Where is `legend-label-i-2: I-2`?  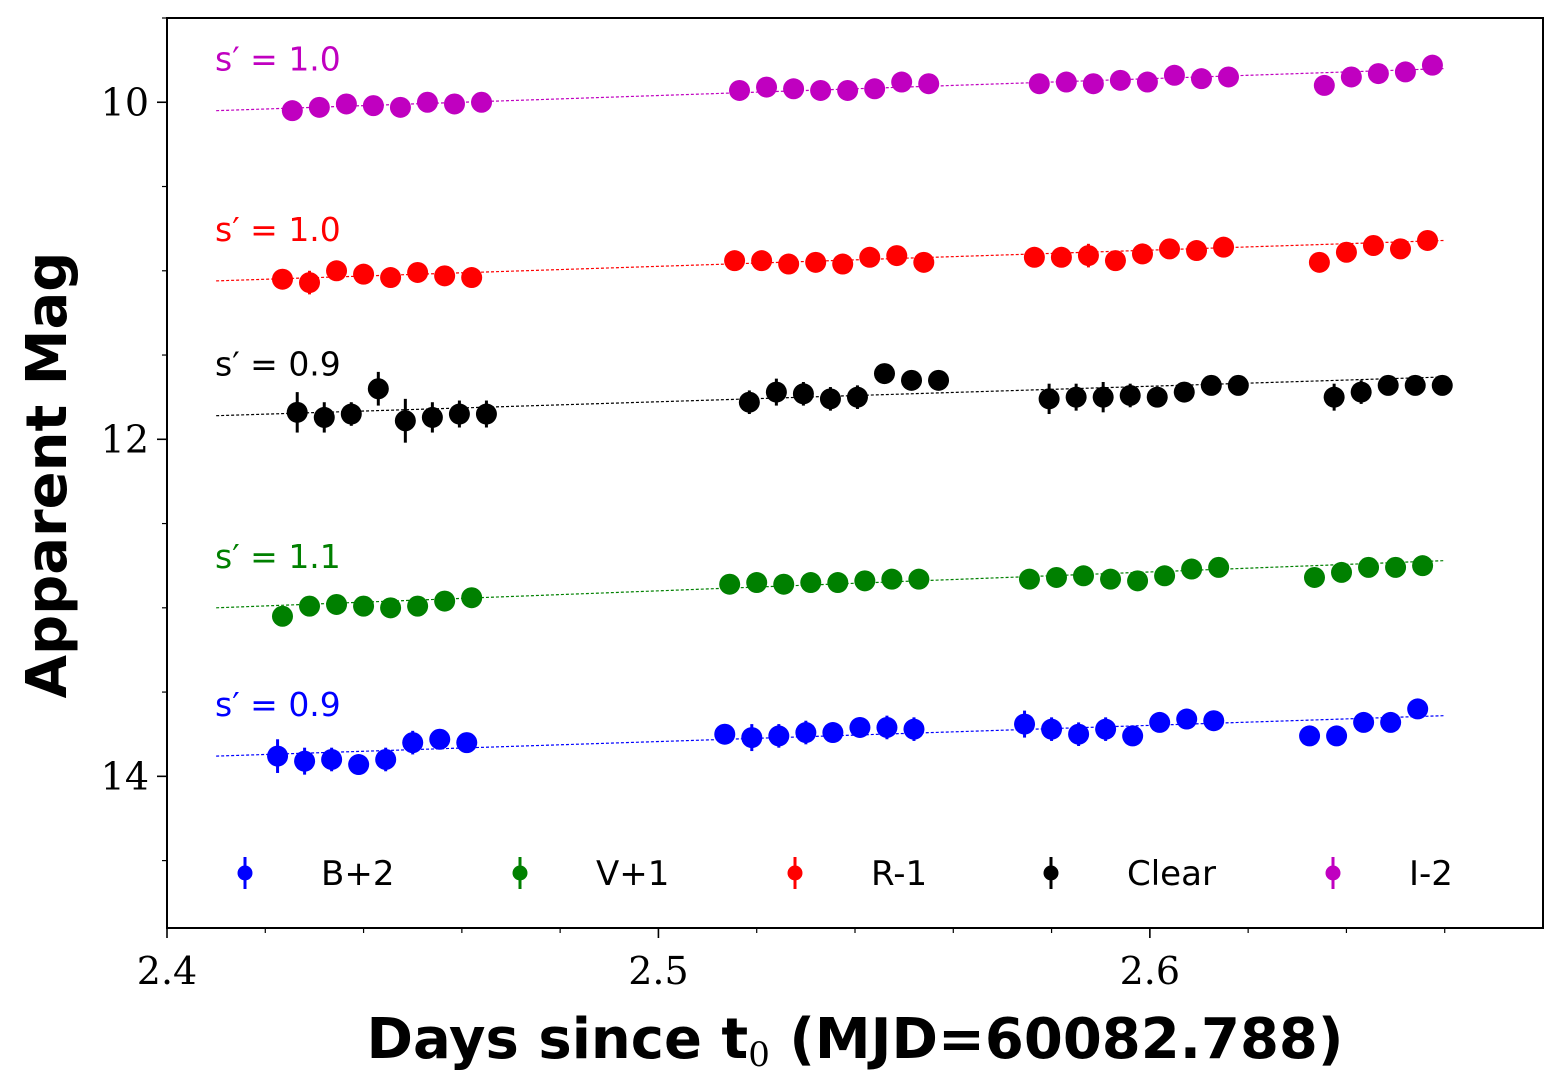
legend-label-i-2: I-2 is located at coordinates (1431, 874).